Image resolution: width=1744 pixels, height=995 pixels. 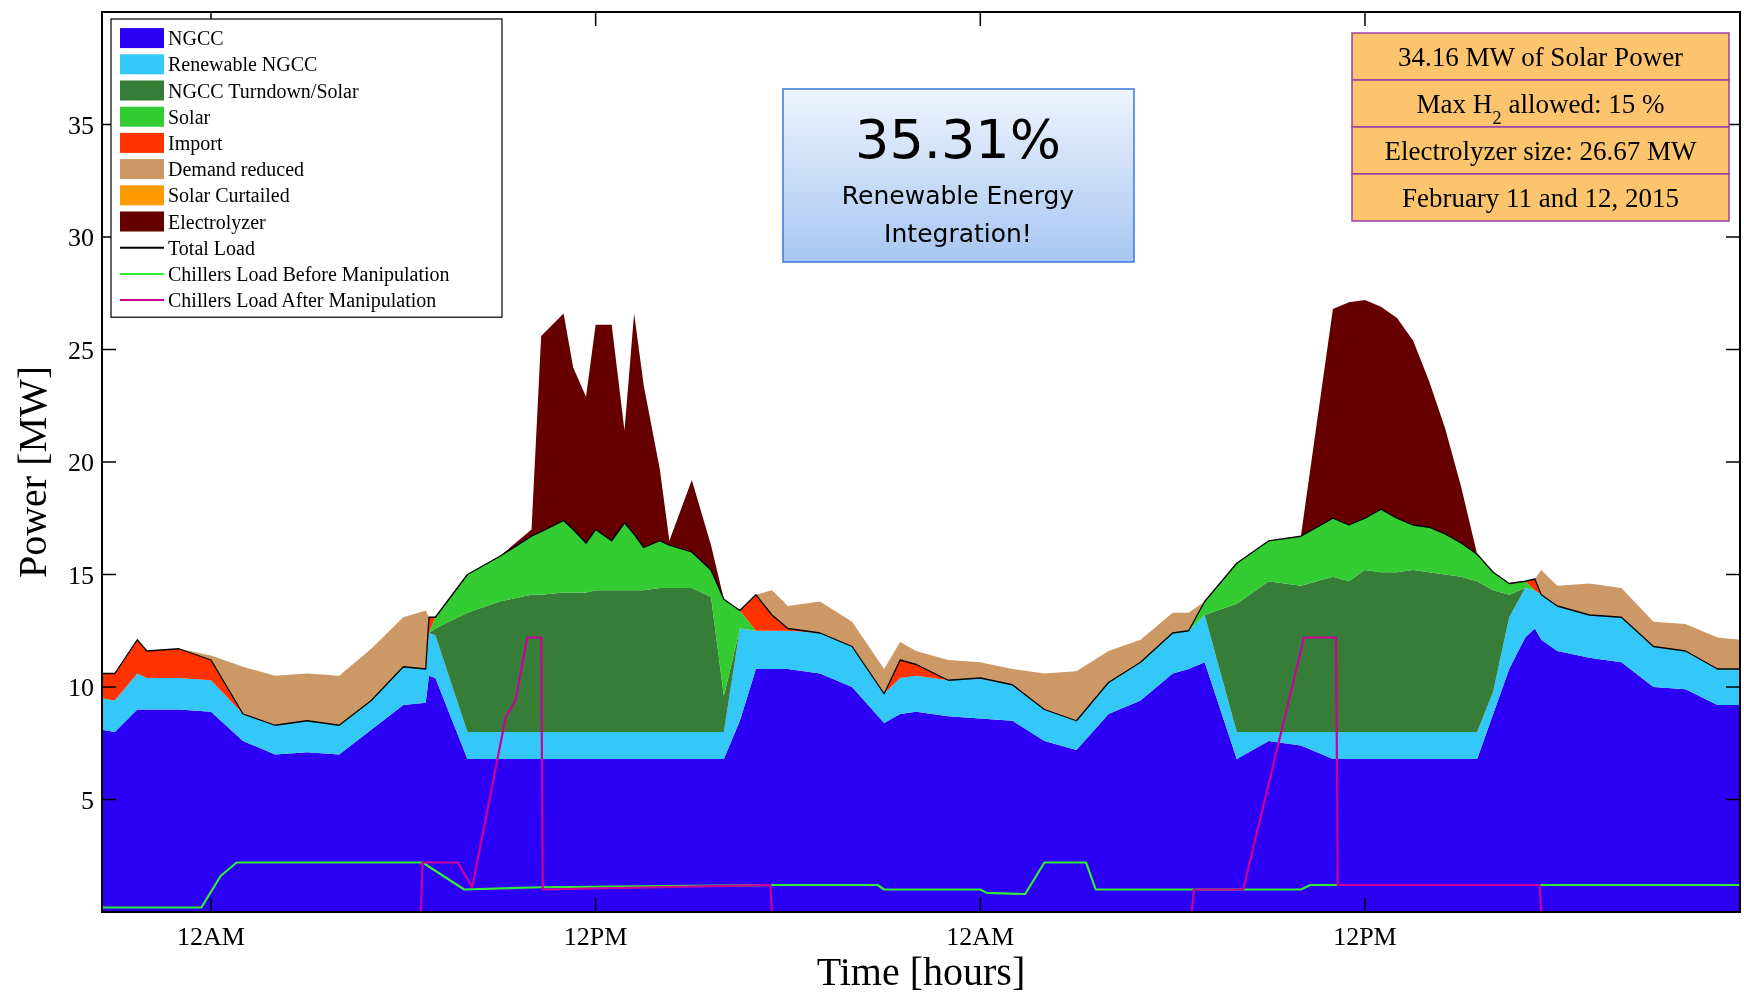 What do you see at coordinates (32, 472) in the screenshot?
I see `y-axis-title: Power [MW]` at bounding box center [32, 472].